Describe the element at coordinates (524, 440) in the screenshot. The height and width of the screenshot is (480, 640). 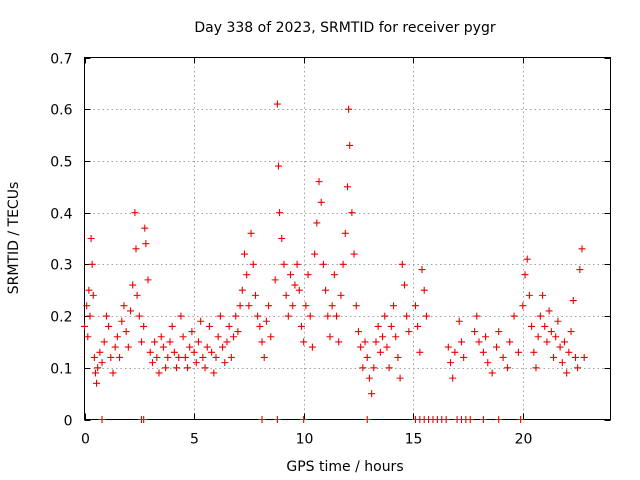
I see `x-tick-label: 20` at that location.